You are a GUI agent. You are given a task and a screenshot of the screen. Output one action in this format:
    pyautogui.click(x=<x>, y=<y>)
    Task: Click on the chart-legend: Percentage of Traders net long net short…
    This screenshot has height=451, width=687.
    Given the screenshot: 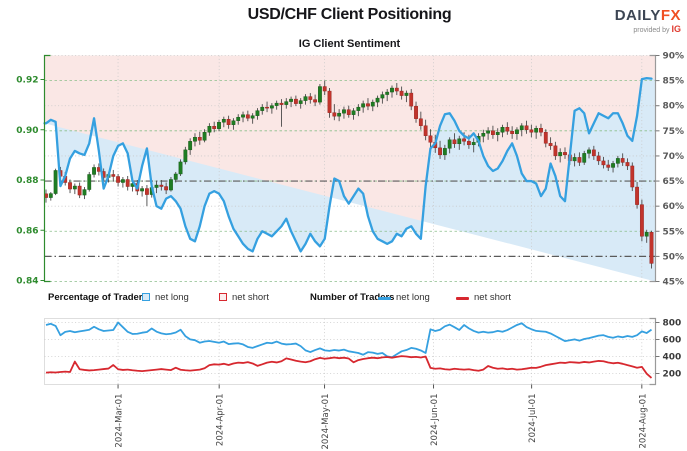 What is the action you would take?
    pyautogui.click(x=343, y=298)
    